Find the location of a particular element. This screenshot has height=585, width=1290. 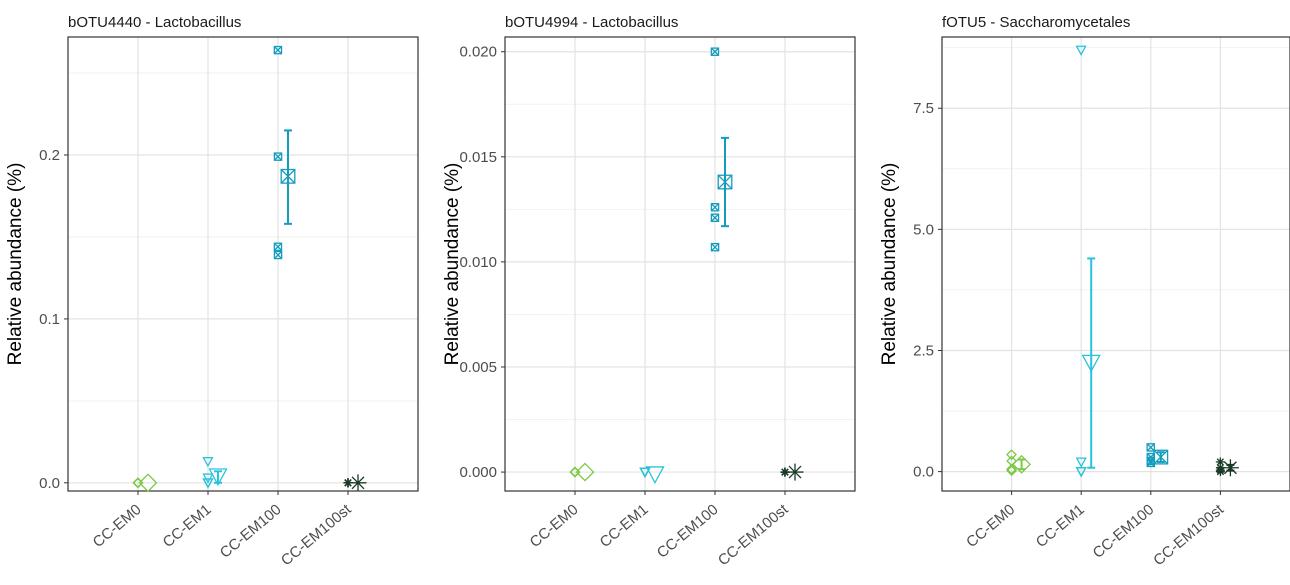

panel-title: bOTU4994 - Lactobacillus is located at coordinates (591, 22).